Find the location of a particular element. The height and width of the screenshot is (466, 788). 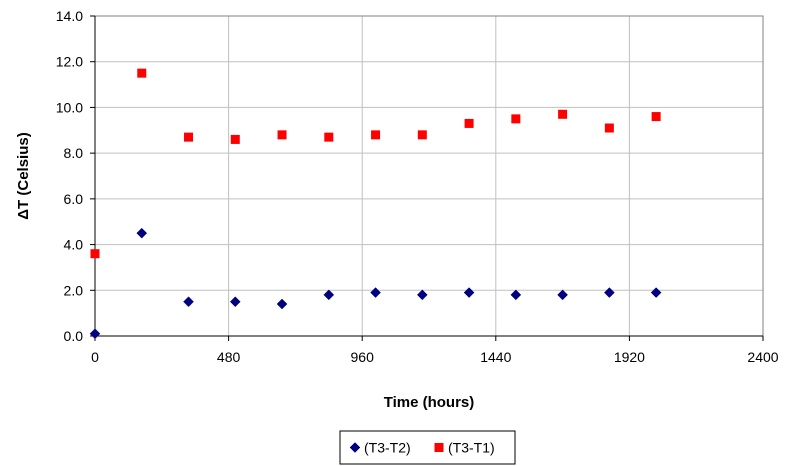

y-tick-label: 4.0 is located at coordinates (74, 245).